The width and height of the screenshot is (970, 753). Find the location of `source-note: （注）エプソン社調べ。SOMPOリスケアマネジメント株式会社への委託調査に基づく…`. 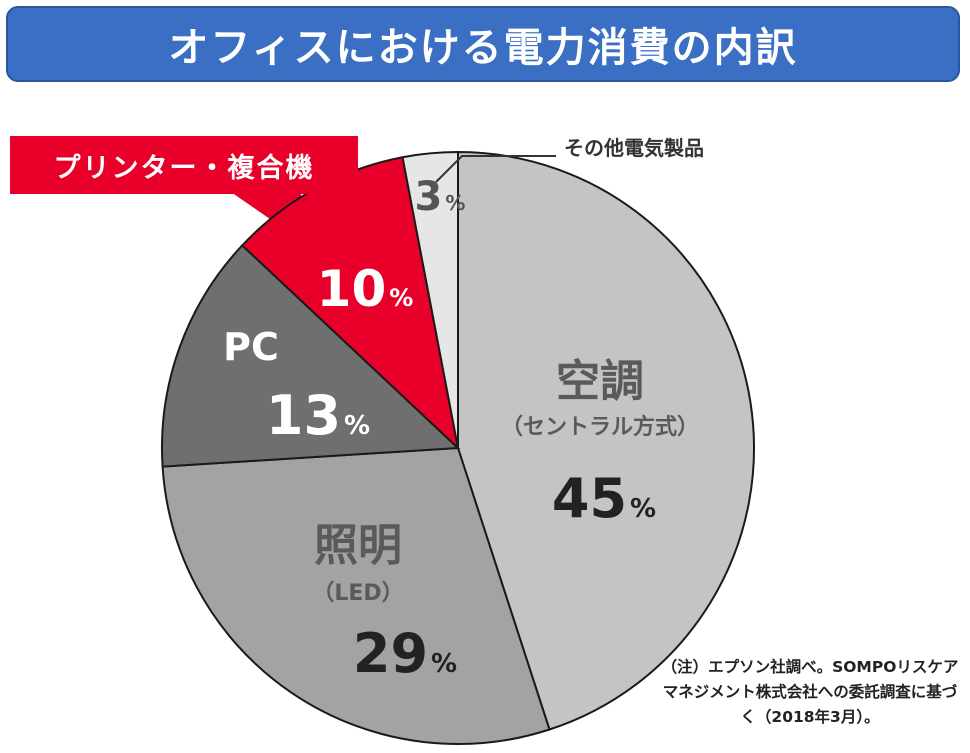

source-note: （注）エプソン社調べ。SOMPOリスケアマネジメント株式会社への委託調査に基づく… is located at coordinates (810, 692).